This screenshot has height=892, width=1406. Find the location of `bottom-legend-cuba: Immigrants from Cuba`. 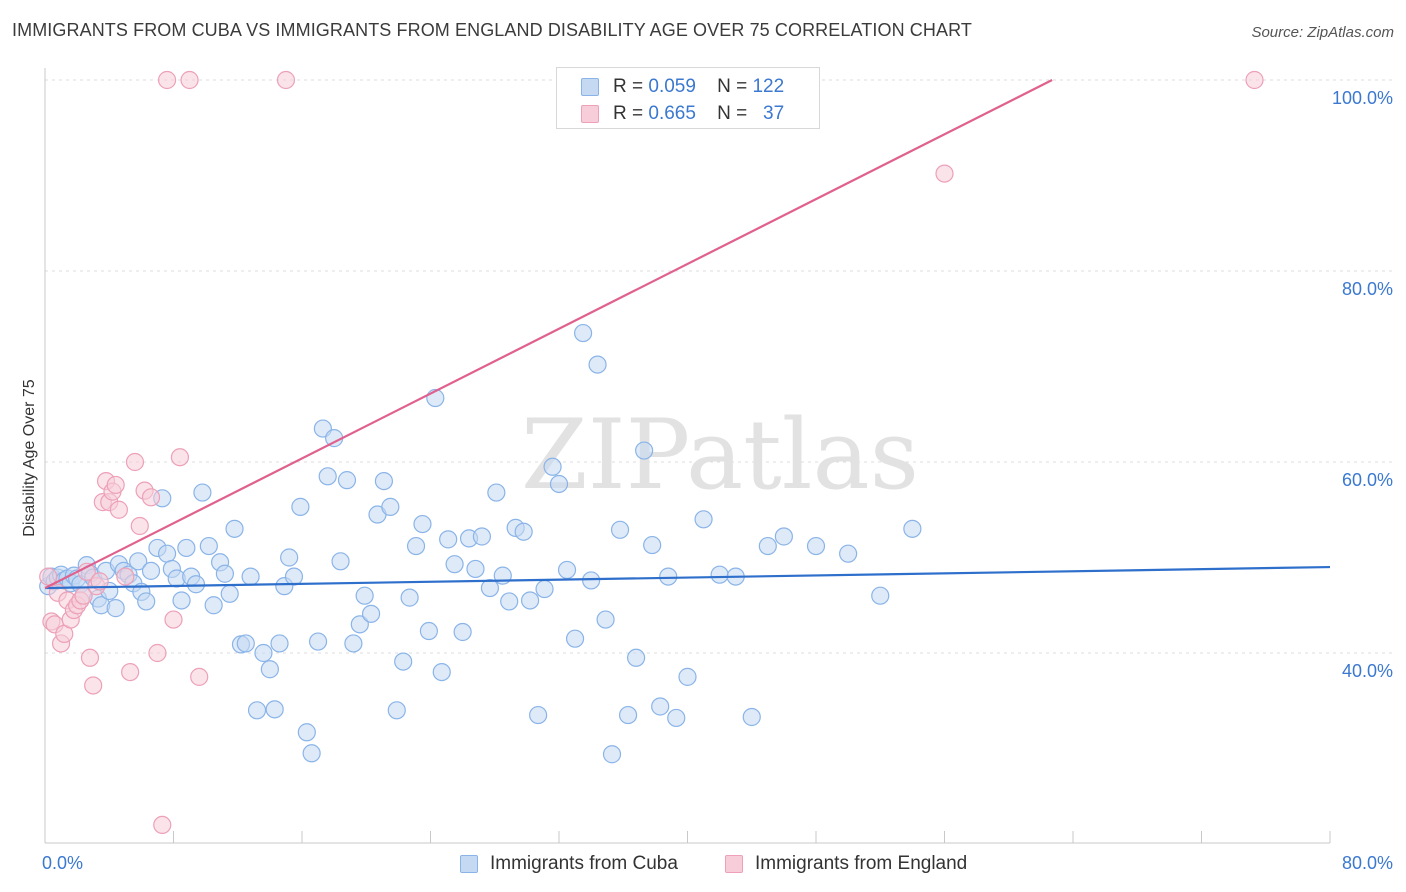

bottom-legend-cuba: Immigrants from Cuba is located at coordinates (569, 864).